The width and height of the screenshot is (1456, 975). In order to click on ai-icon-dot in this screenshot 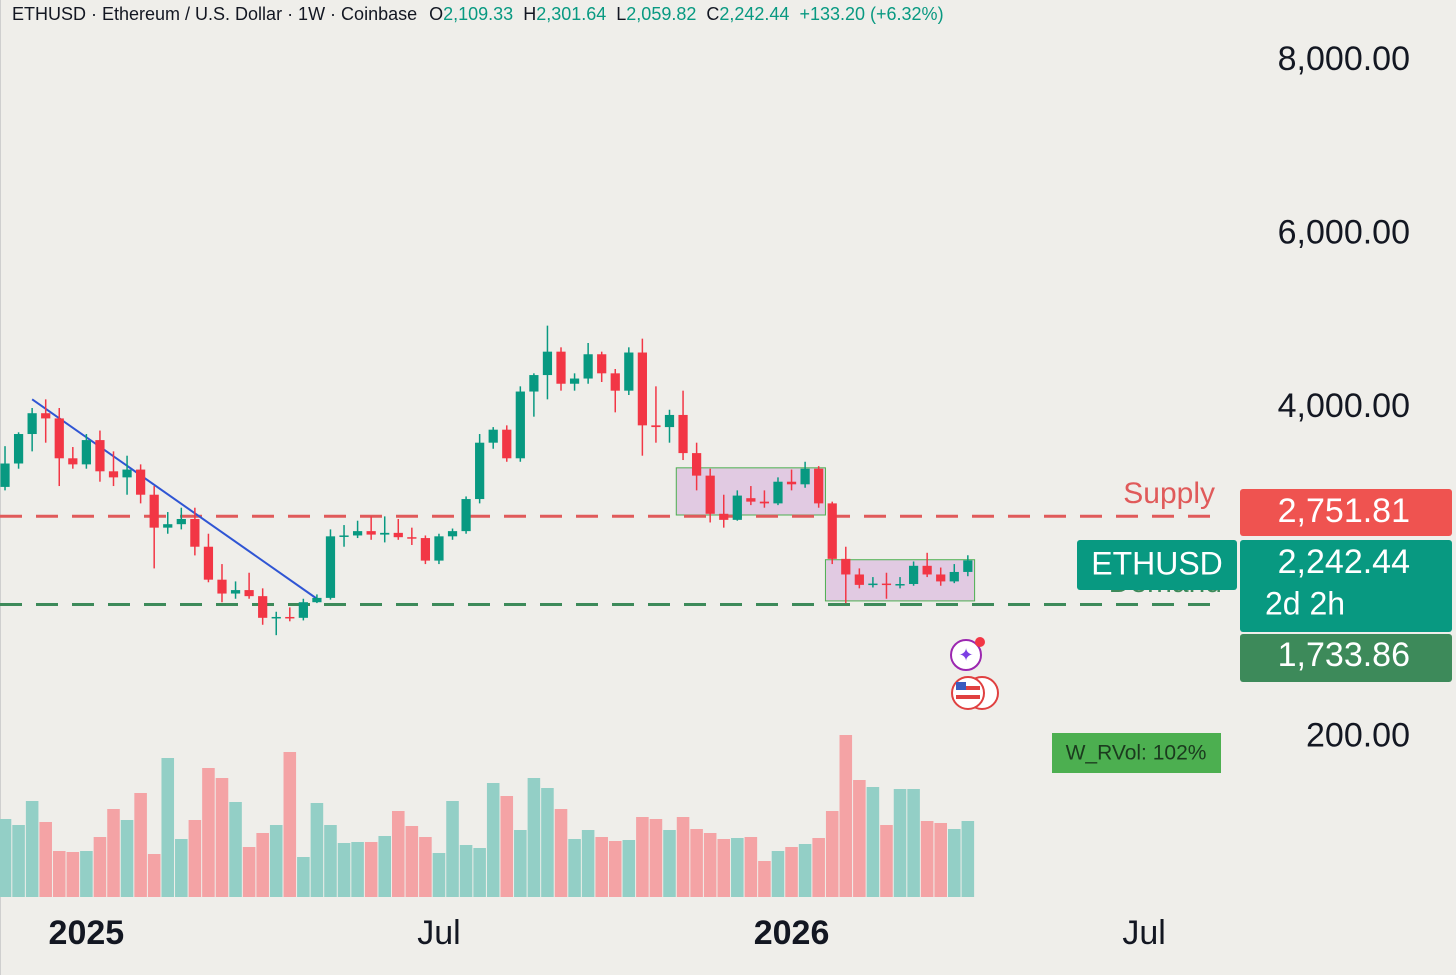, I will do `click(980, 642)`.